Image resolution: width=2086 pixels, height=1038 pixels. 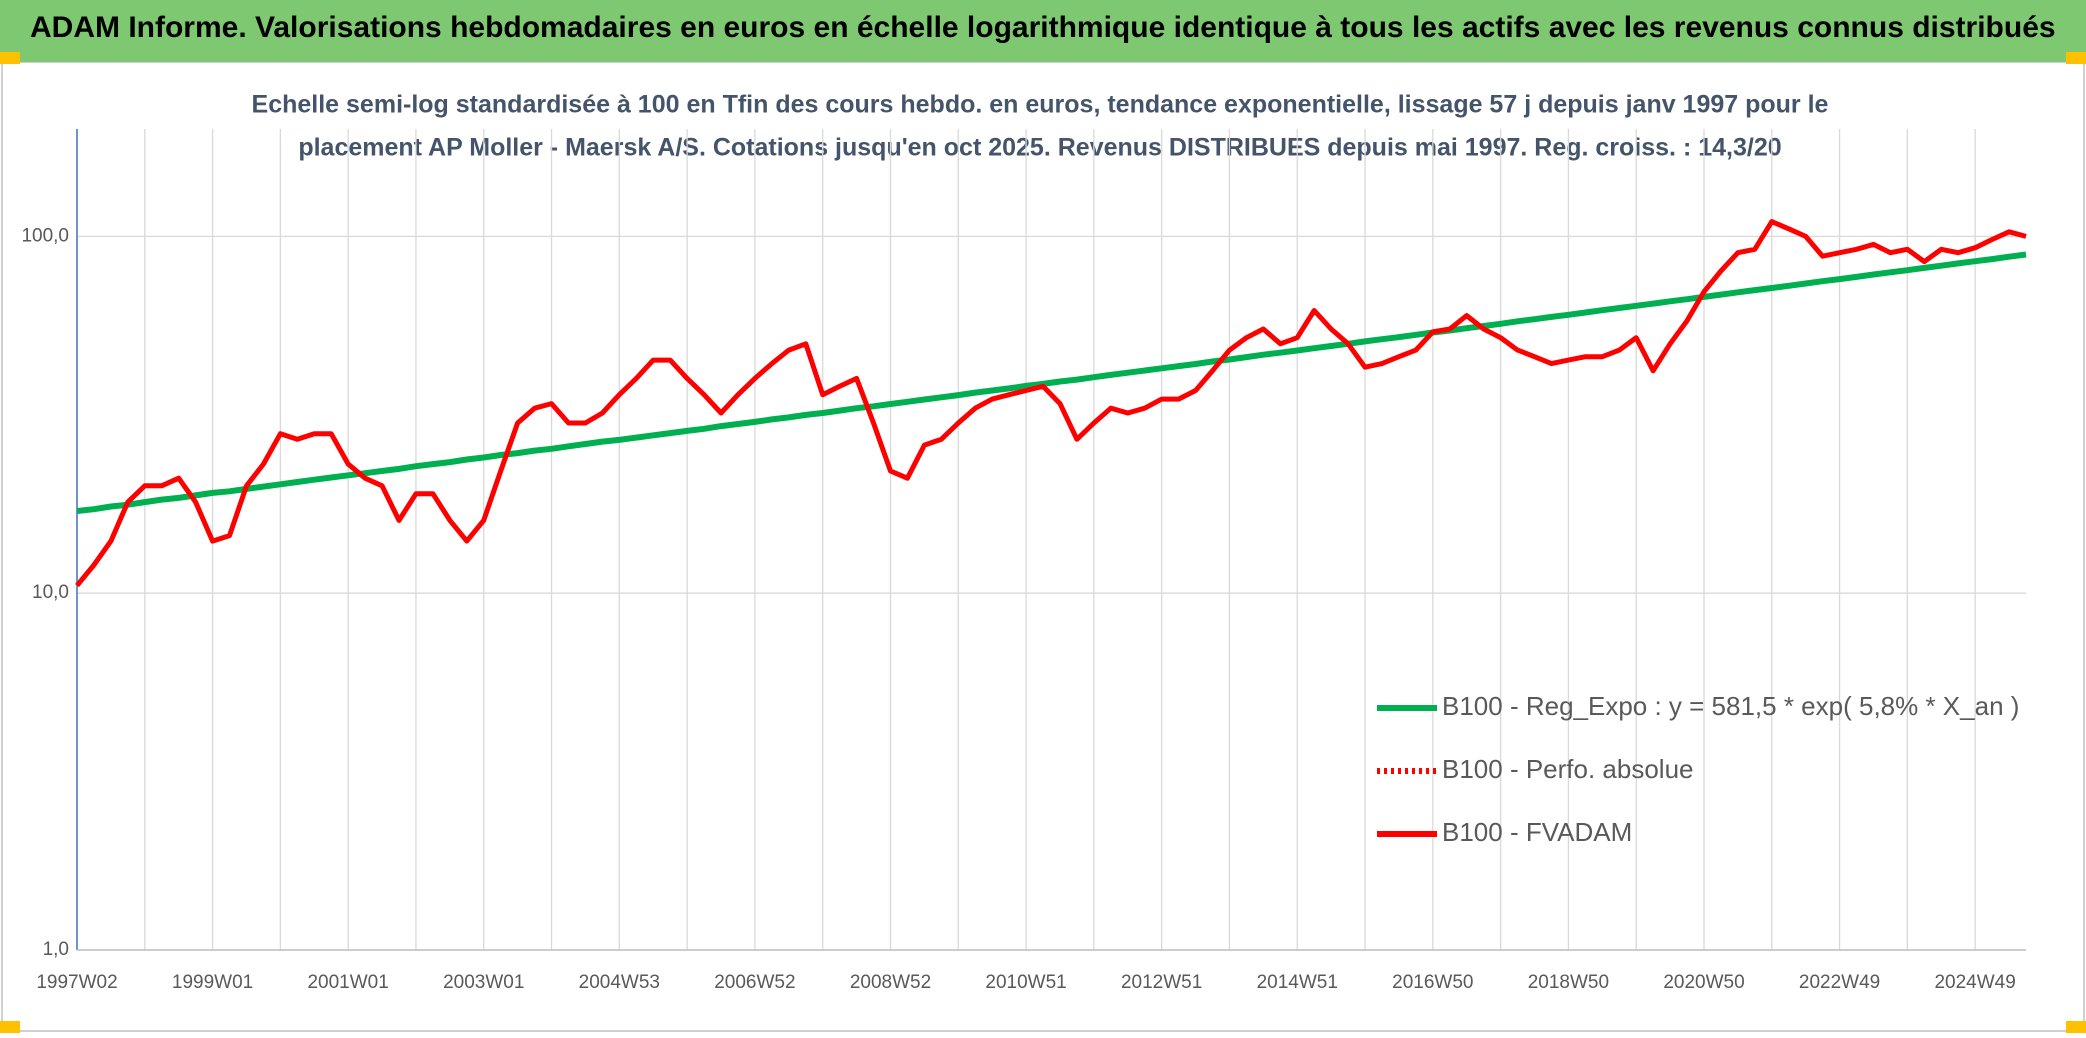 I want to click on legend-label: B100 - FVADAM, so click(x=1537, y=832).